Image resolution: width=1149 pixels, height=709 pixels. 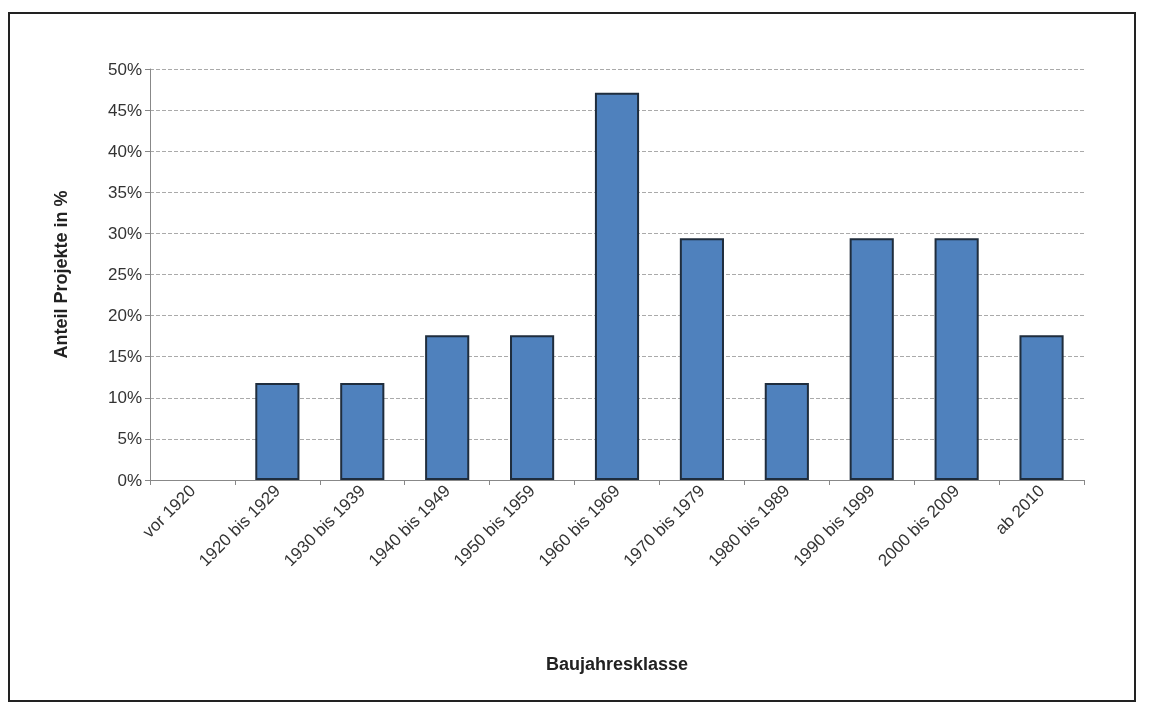 What do you see at coordinates (124, 316) in the screenshot?
I see `y-tick-label: 20%` at bounding box center [124, 316].